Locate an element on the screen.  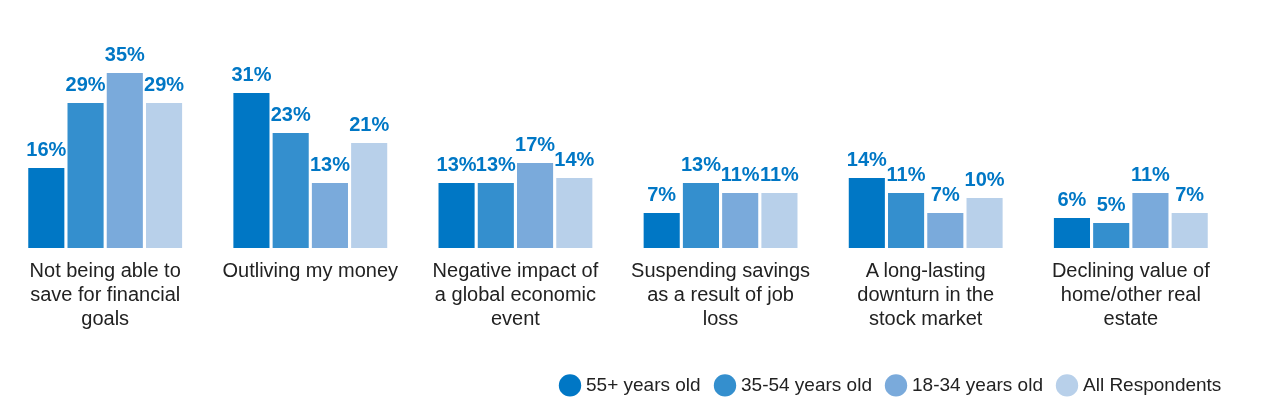
data-label: 16% is located at coordinates (46, 149).